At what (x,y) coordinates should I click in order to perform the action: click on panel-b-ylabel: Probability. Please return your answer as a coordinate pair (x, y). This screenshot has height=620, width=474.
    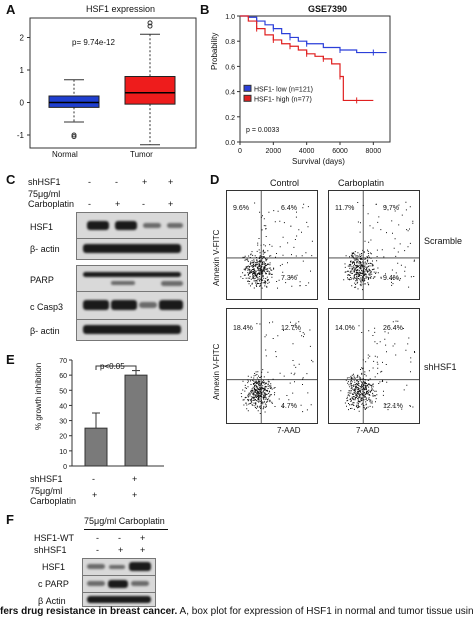
    Looking at the image, I should click on (214, 51).